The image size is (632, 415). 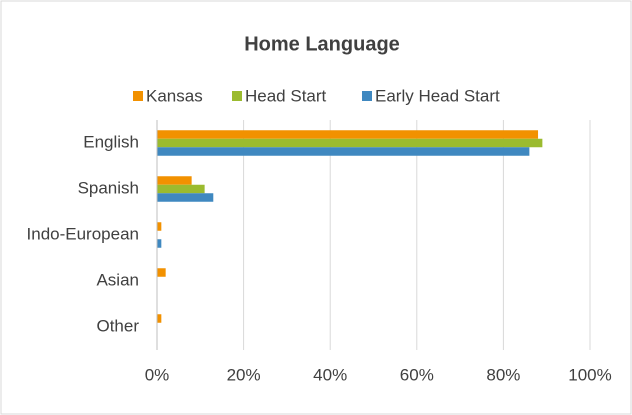 I want to click on legend-label: Head Start, so click(x=286, y=95).